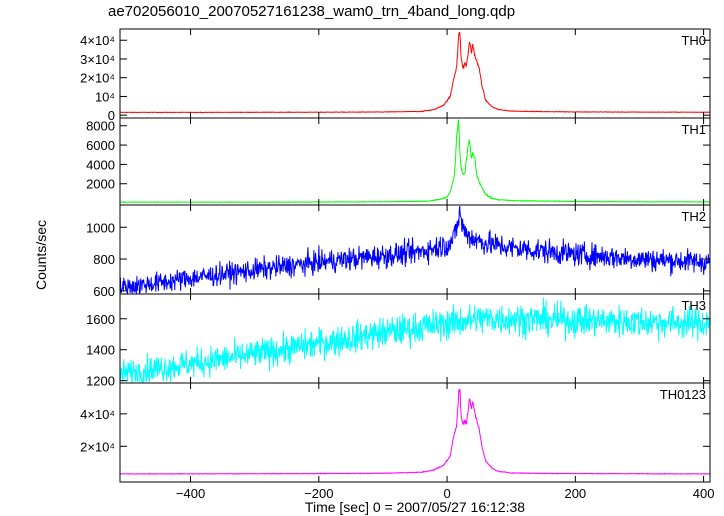 The width and height of the screenshot is (724, 516). Describe the element at coordinates (693, 40) in the screenshot. I see `th0-panel-label: TH0` at that location.